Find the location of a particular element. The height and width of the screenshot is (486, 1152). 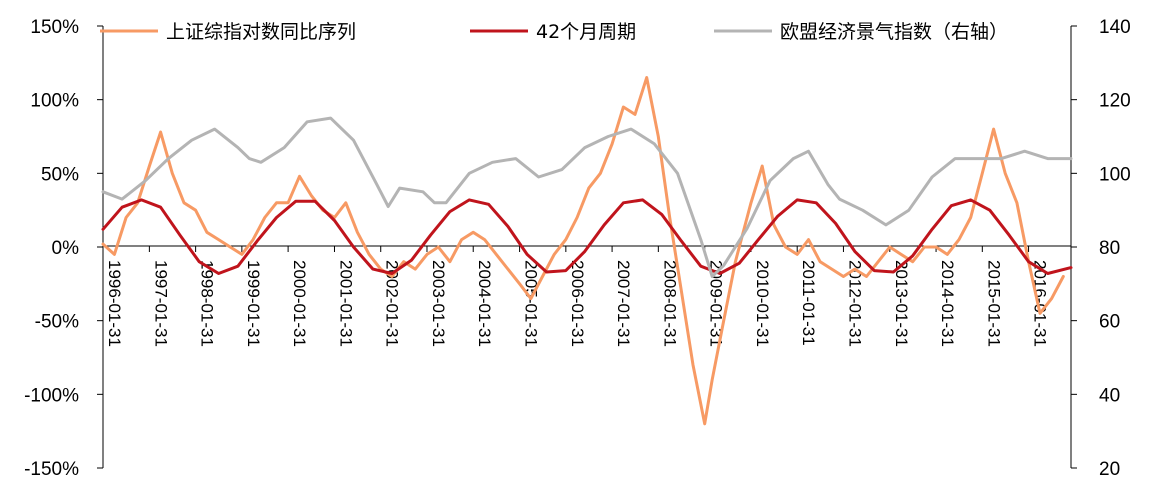

y-left-tick-label: -50% is located at coordinates (57, 322).